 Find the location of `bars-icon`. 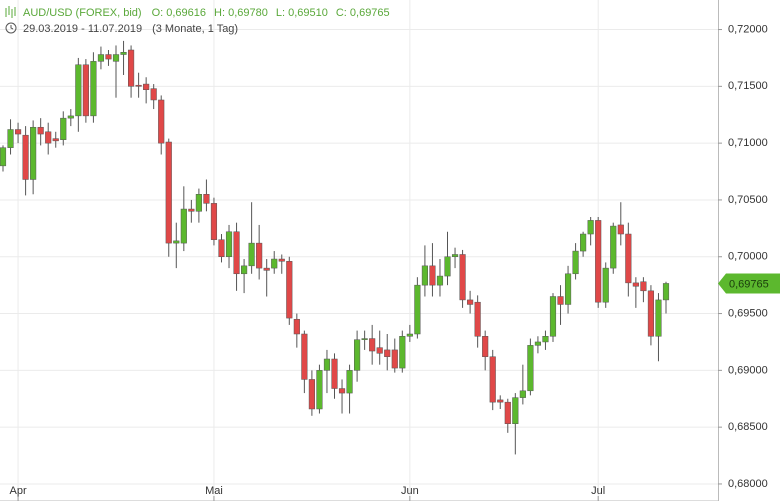

bars-icon is located at coordinates (10, 12).